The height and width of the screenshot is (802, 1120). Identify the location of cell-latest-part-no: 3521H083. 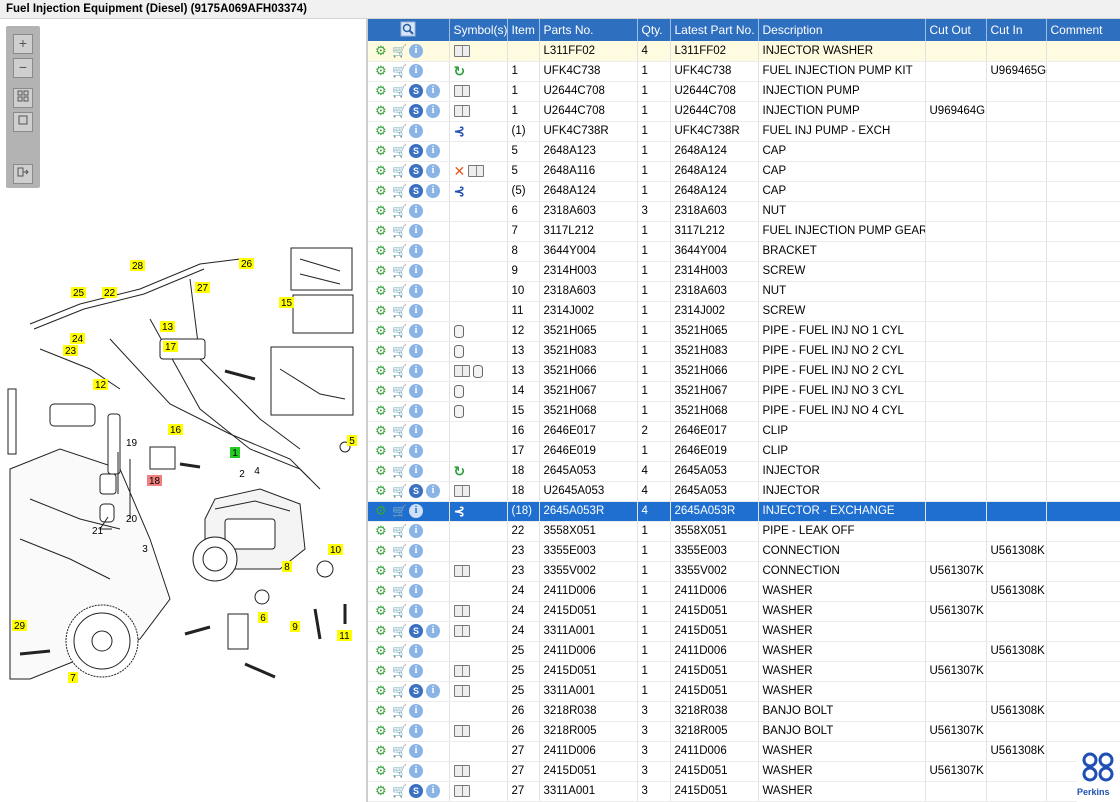
(714, 351).